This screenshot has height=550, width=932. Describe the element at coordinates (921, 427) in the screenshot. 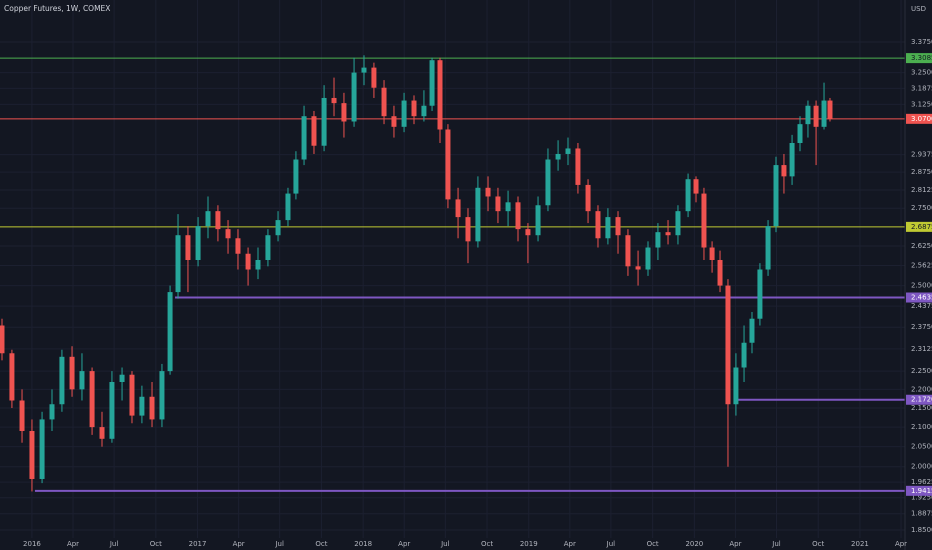

I see `y-tick-label: 2.1000` at that location.